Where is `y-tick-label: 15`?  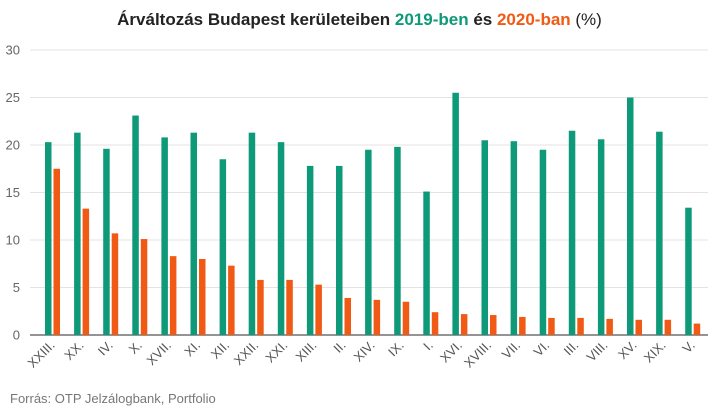 y-tick-label: 15 is located at coordinates (13, 192).